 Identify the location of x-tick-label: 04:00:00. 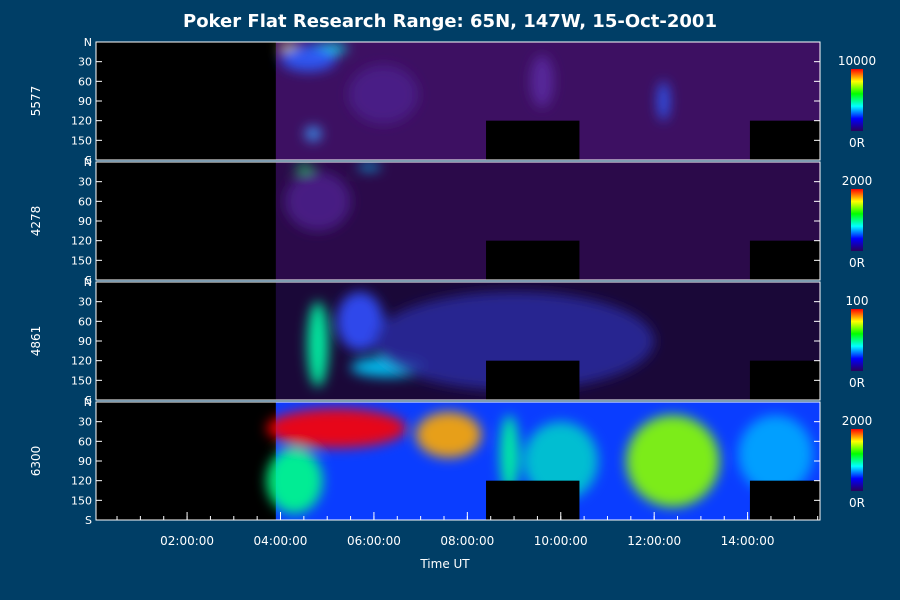
(281, 541).